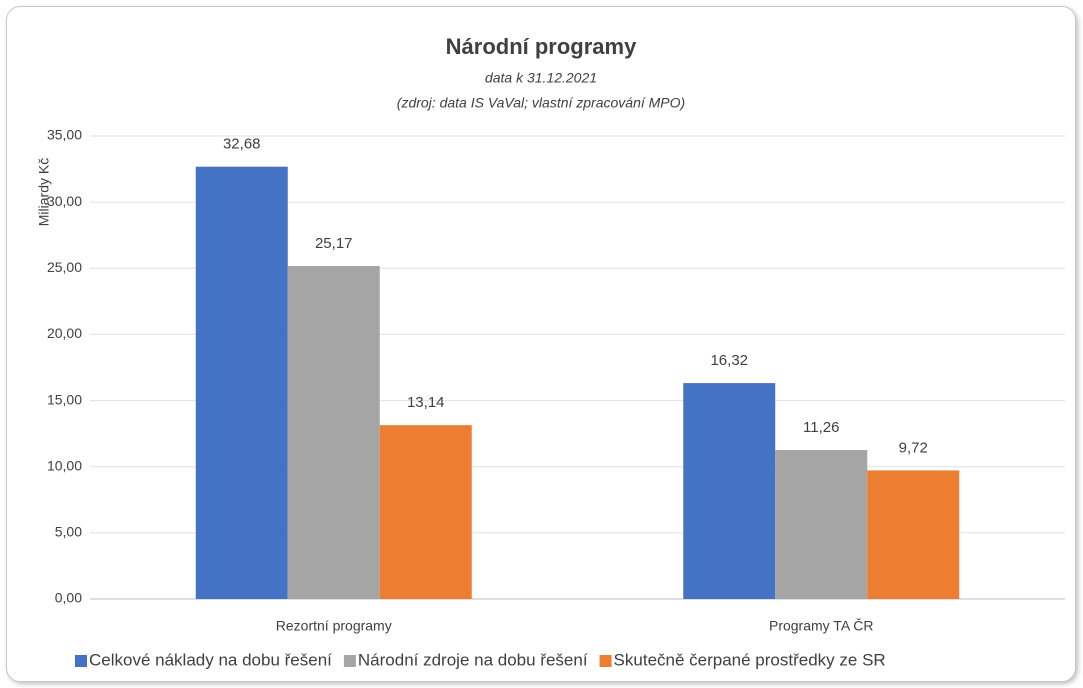 The image size is (1083, 688). Describe the element at coordinates (68, 532) in the screenshot. I see `y-tick-label: 5,00` at that location.